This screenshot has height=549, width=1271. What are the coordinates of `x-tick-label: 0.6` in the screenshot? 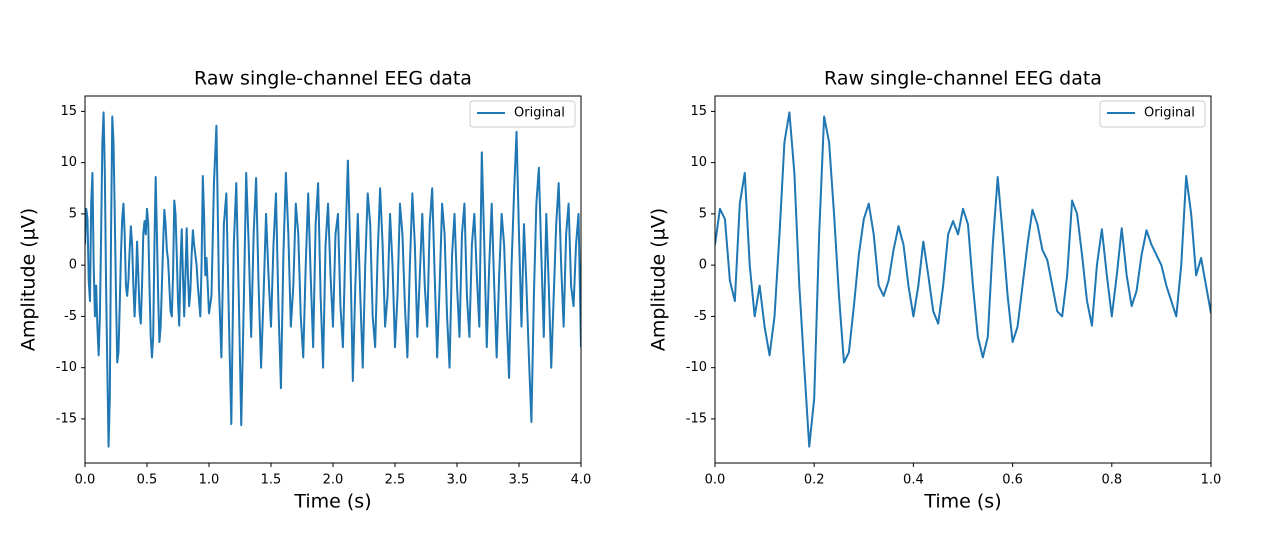 It's located at (1012, 480).